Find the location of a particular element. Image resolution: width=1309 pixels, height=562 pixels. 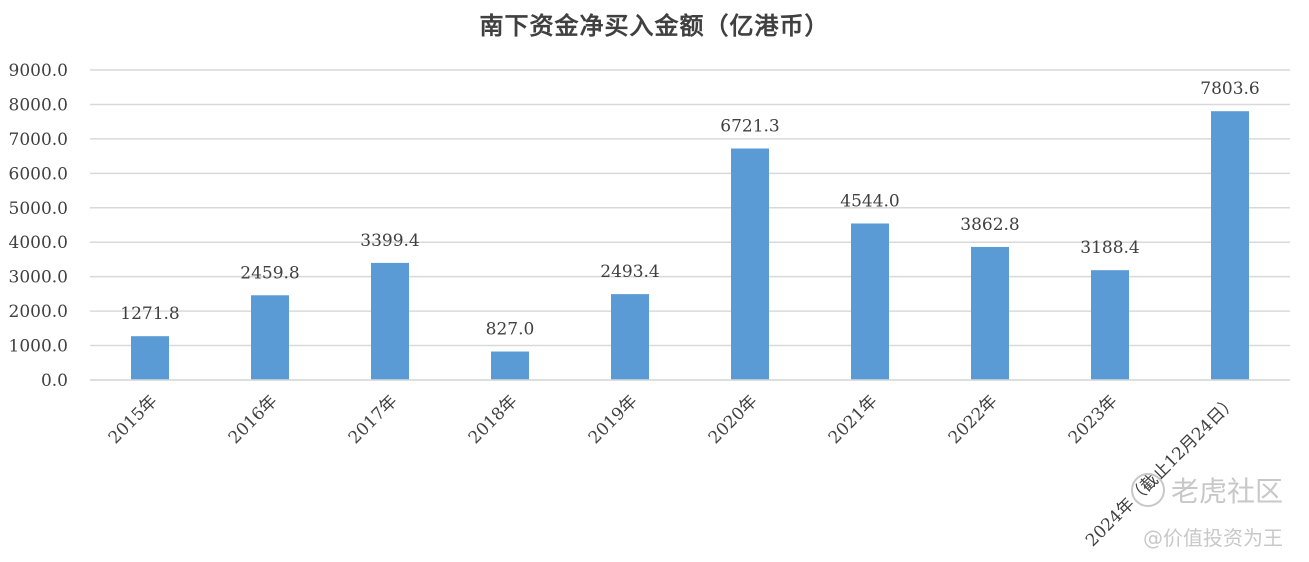

y-tick-label: 7000.0 is located at coordinates (38, 140).